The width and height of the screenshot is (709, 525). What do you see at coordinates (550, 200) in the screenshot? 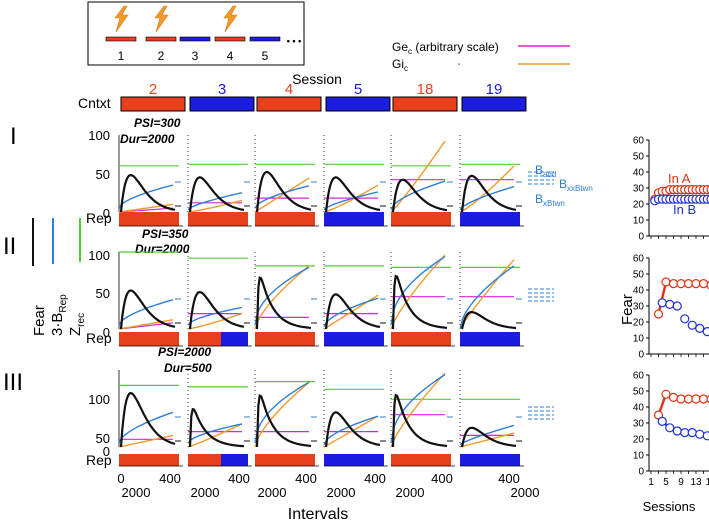
I see `bxbtwn-label: BxBtwn` at bounding box center [550, 200].